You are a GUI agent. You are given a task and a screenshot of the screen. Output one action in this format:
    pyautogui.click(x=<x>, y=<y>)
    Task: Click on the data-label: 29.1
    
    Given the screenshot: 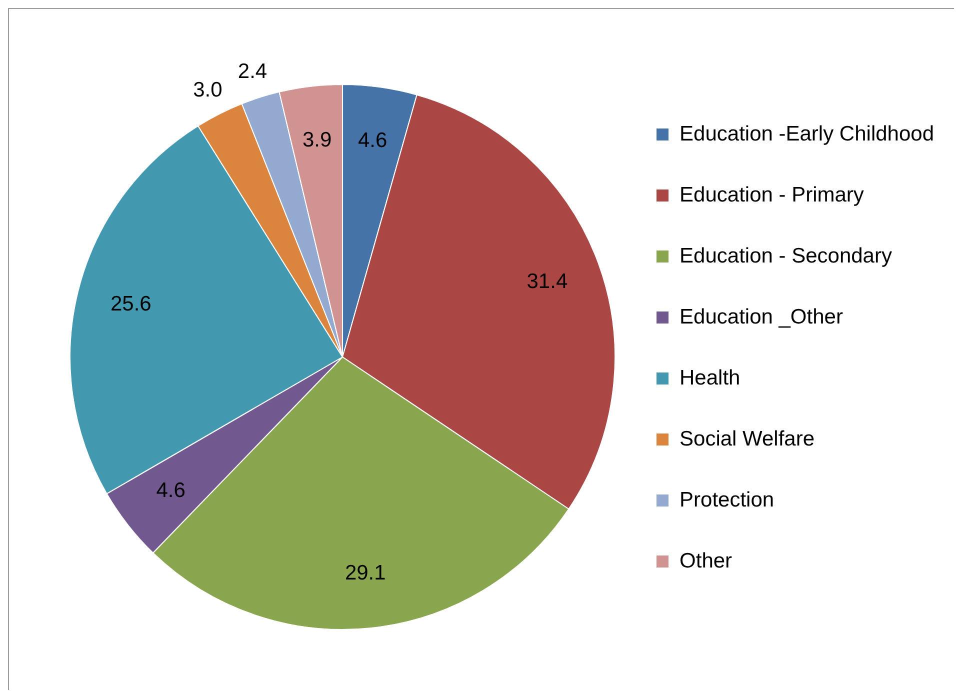 What is the action you would take?
    pyautogui.click(x=365, y=573)
    